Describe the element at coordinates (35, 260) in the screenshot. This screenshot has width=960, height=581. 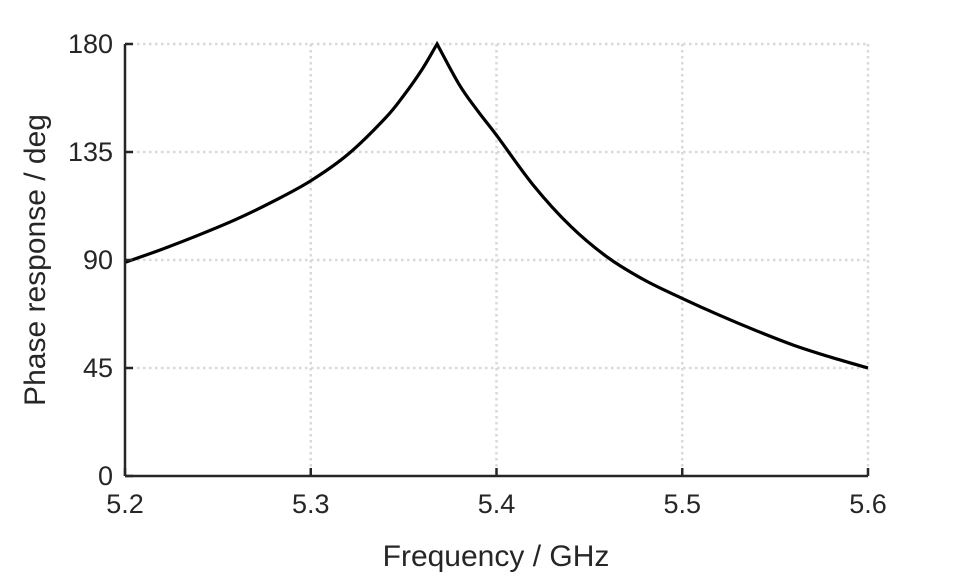
I see `y-axis-title: Phase response / deg` at that location.